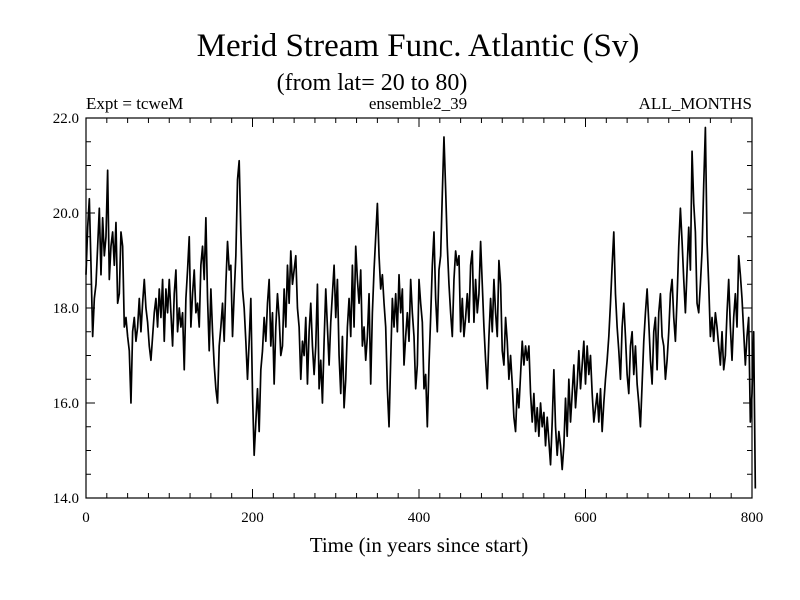 The height and width of the screenshot is (600, 800). Describe the element at coordinates (86, 518) in the screenshot. I see `x-tick-label: 0` at that location.